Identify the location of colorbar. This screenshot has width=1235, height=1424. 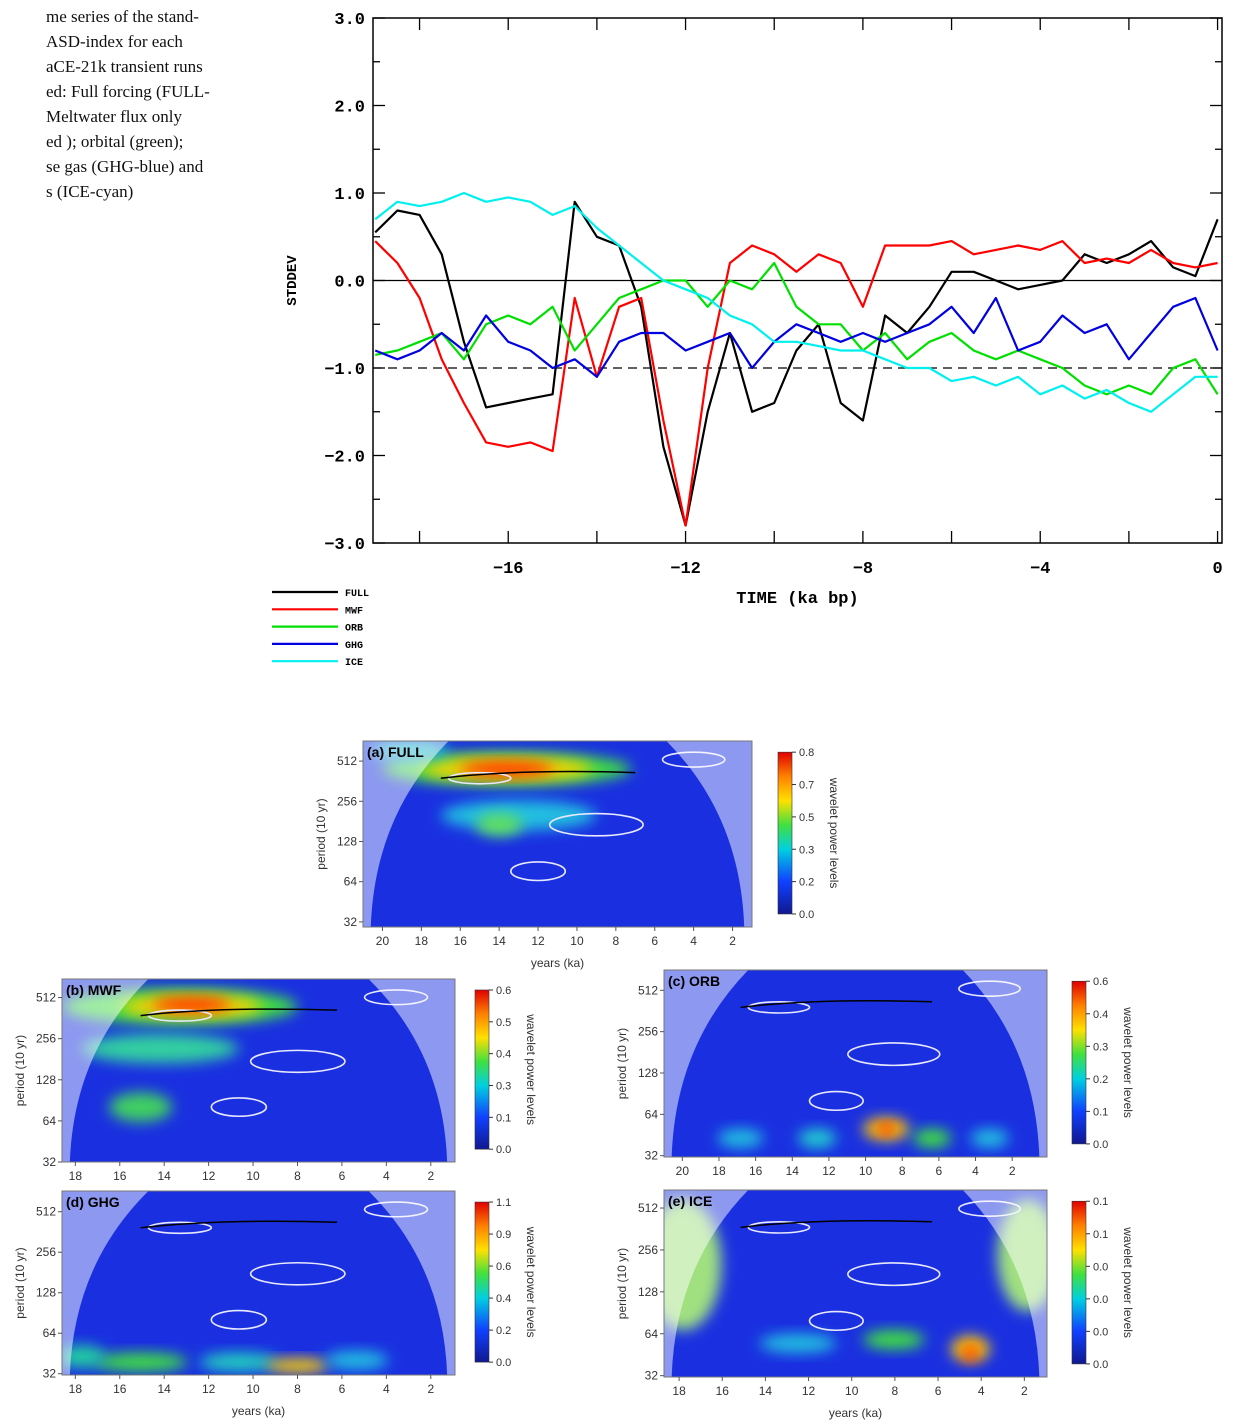
(785, 833).